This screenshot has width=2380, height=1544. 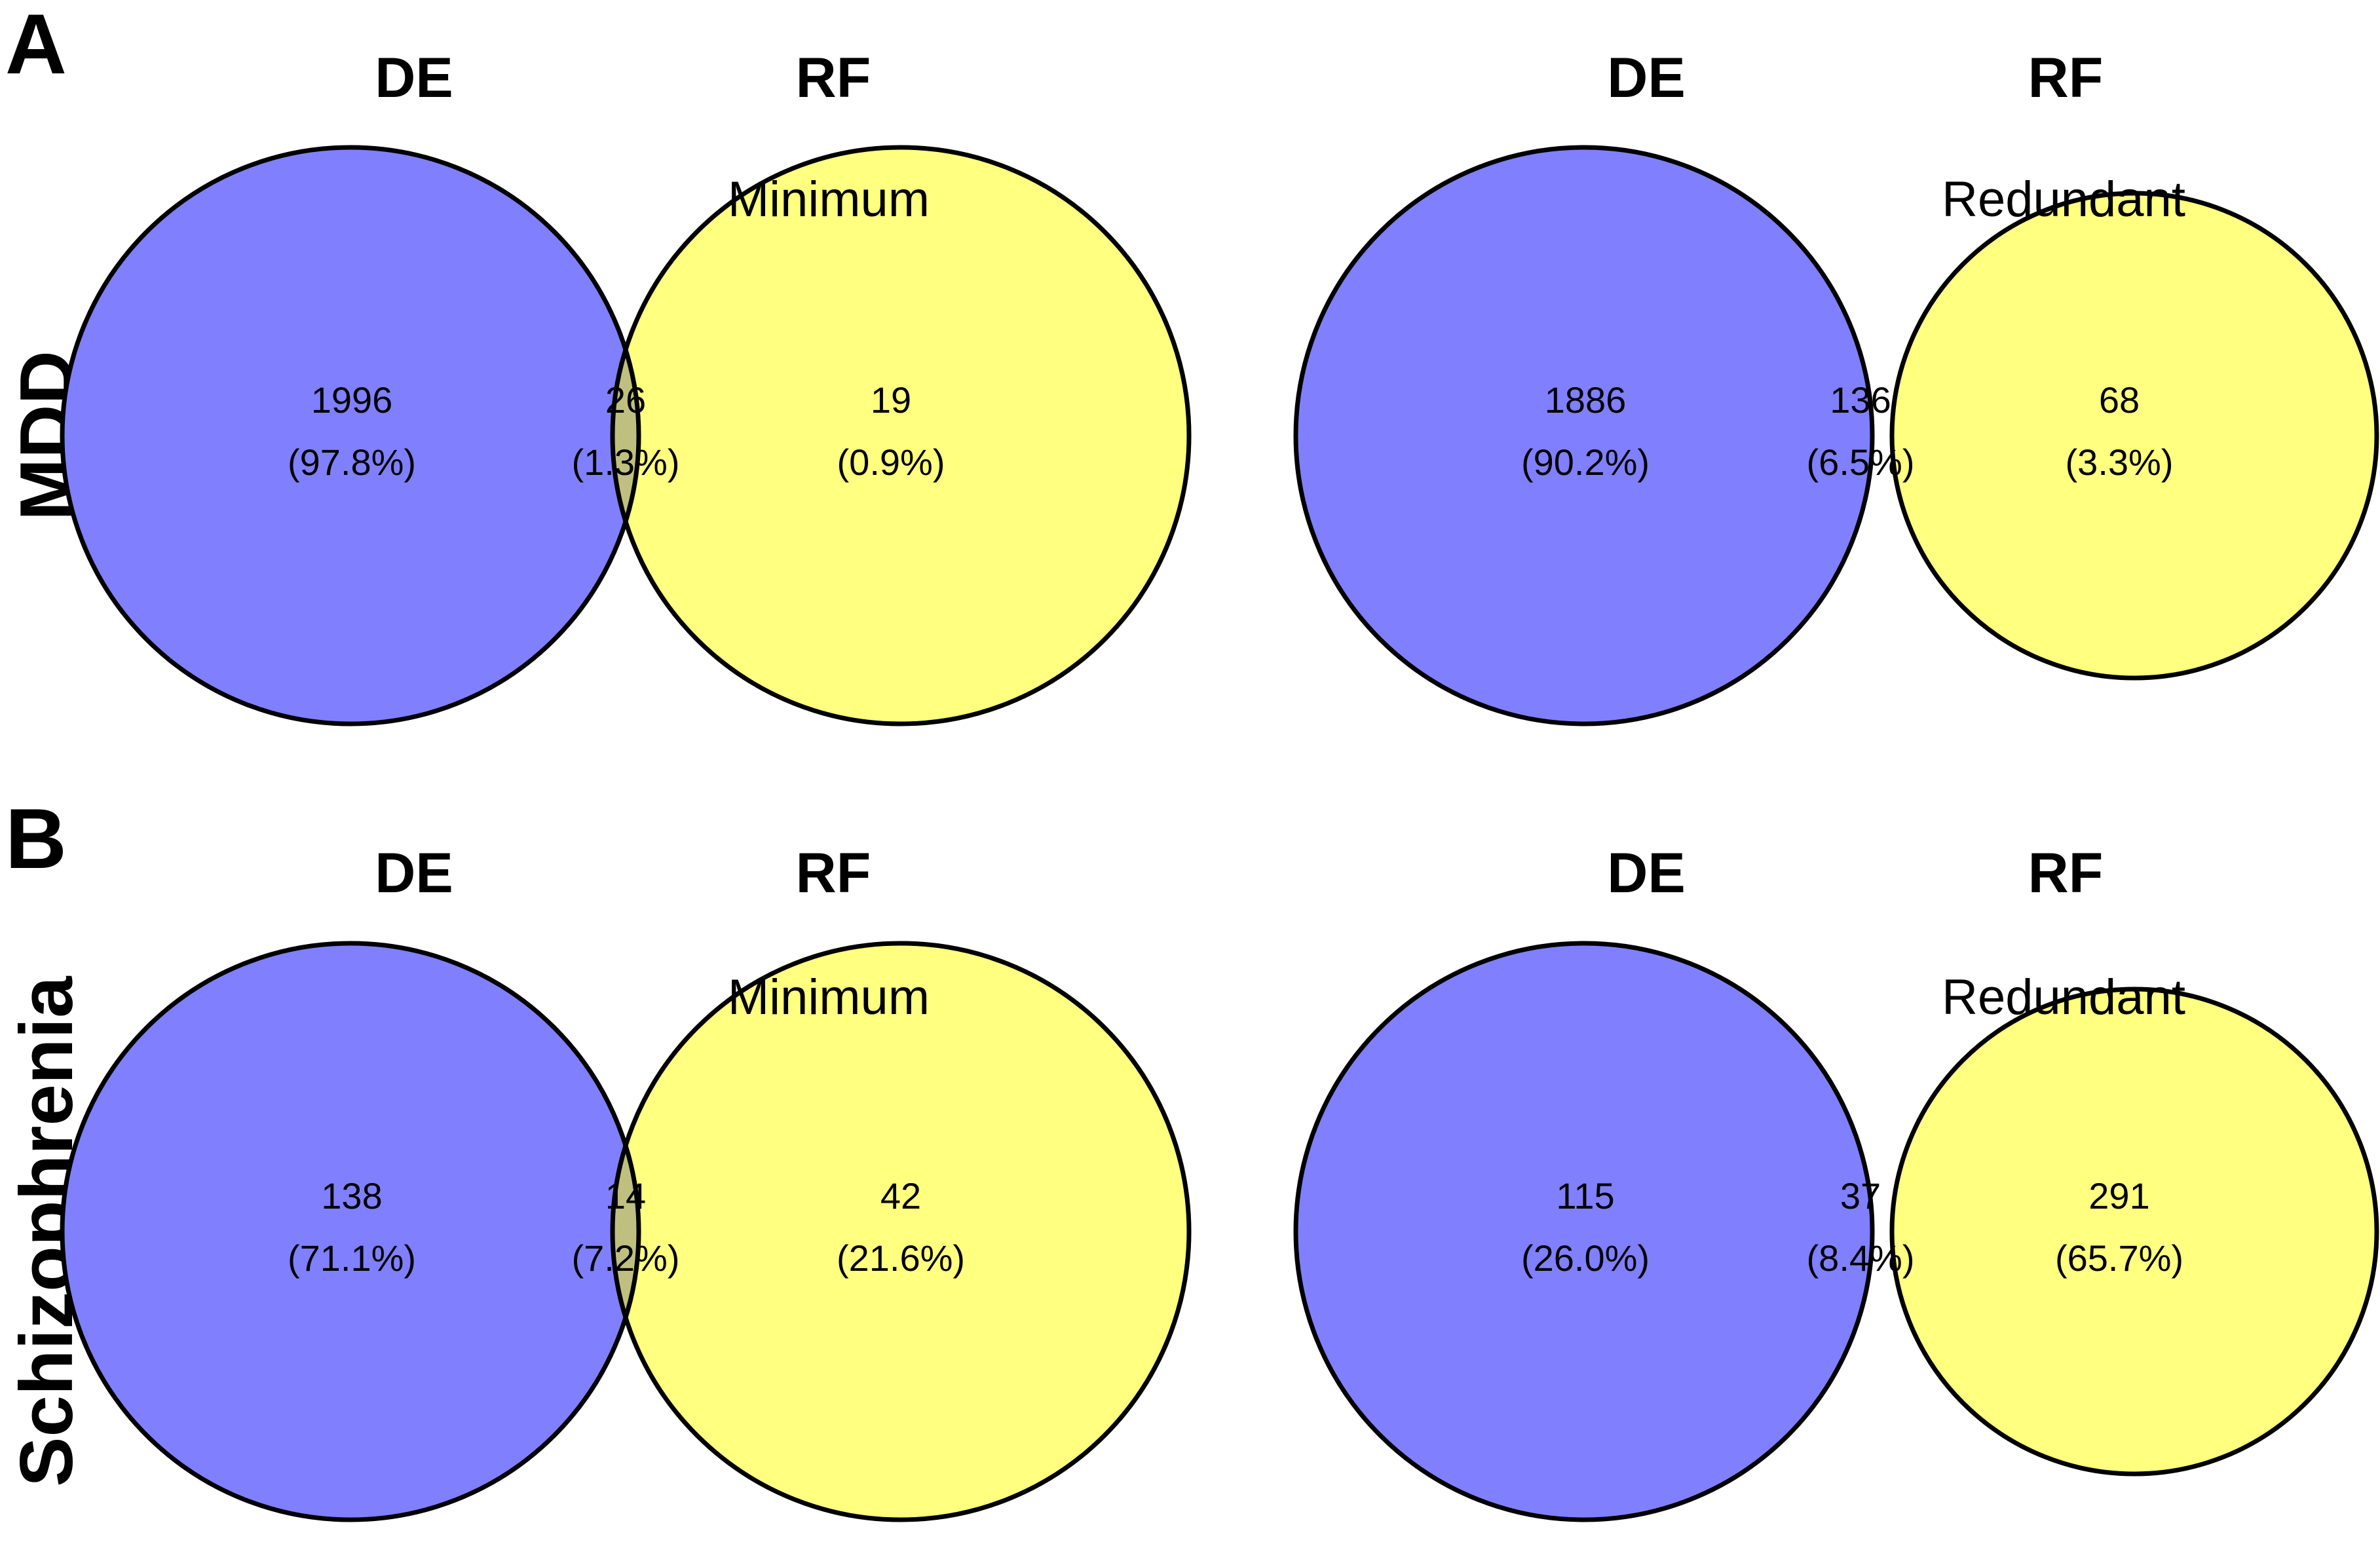 What do you see at coordinates (351, 1195) in the screenshot?
I see `de-only-count: 138` at bounding box center [351, 1195].